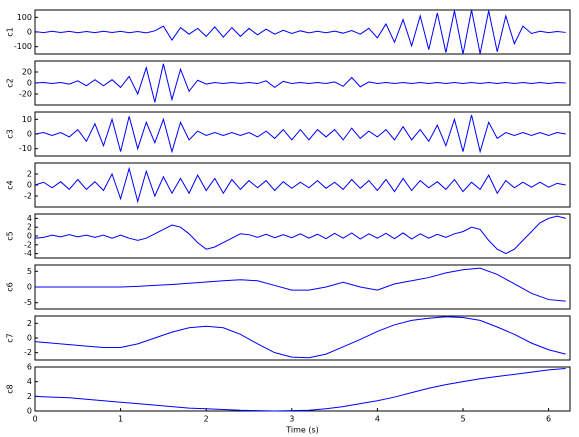 The image size is (579, 437). I want to click on y-tick-label: 6, so click(29, 367).